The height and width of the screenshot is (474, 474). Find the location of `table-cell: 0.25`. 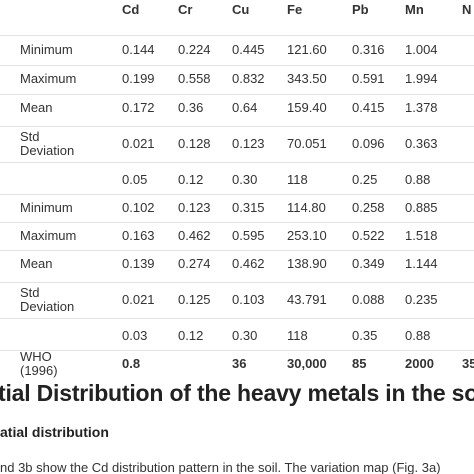

table-cell: 0.25 is located at coordinates (365, 179).